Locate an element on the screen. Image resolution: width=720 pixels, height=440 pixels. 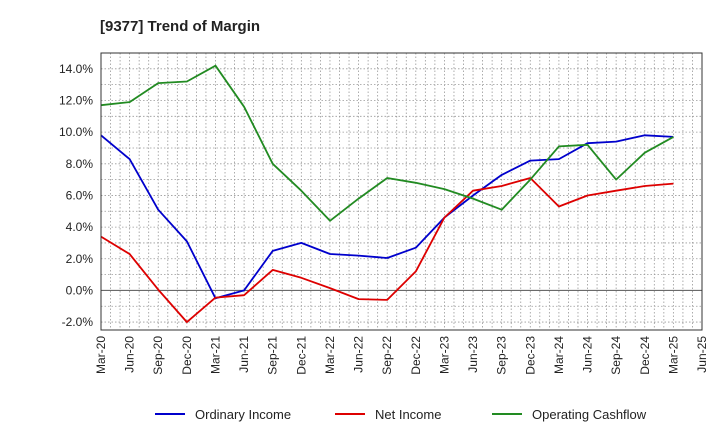
x-tick-label: Jun-24 is located at coordinates (588, 354).